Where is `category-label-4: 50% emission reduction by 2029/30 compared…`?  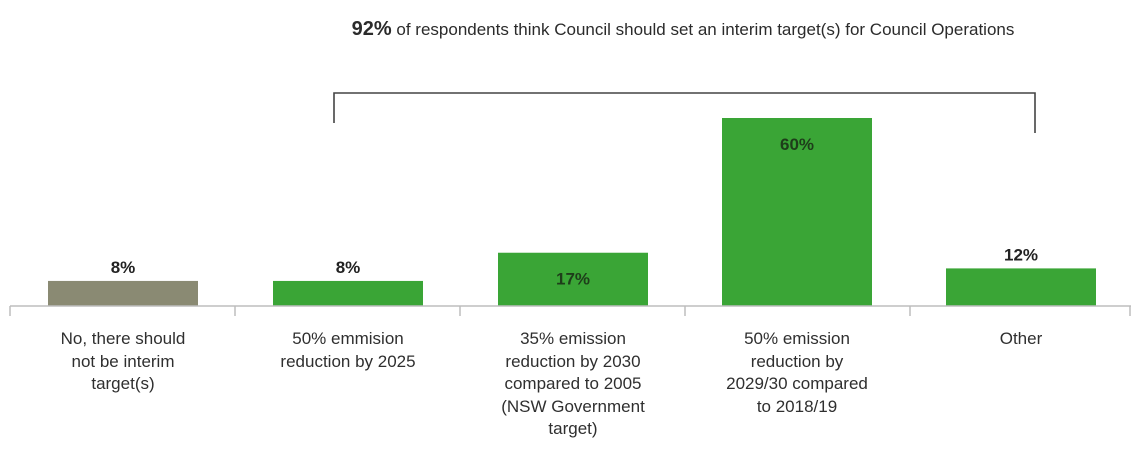
category-label-4: 50% emission reduction by 2029/30 compared… is located at coordinates (797, 373).